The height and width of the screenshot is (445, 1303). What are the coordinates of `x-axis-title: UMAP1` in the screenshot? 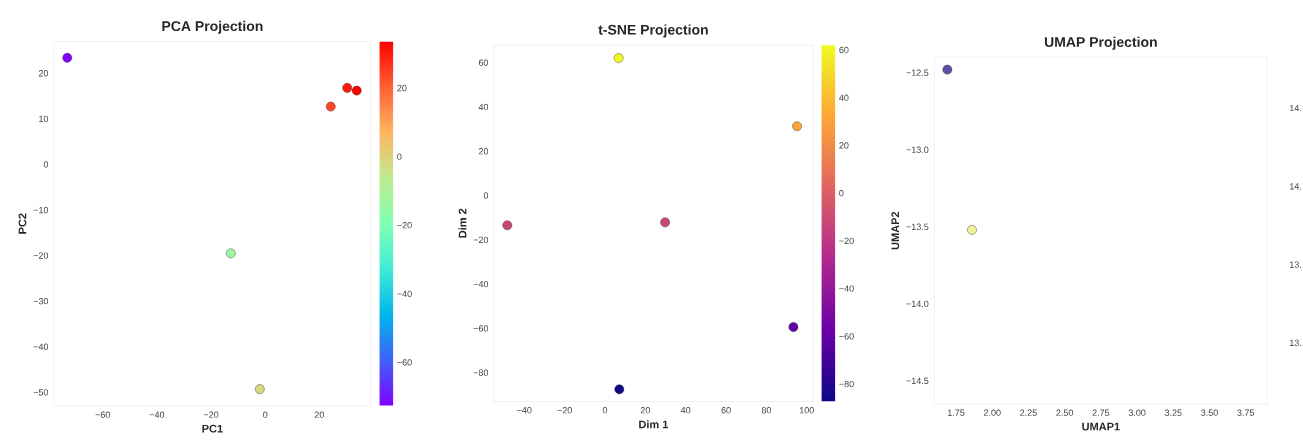 It's located at (1101, 426).